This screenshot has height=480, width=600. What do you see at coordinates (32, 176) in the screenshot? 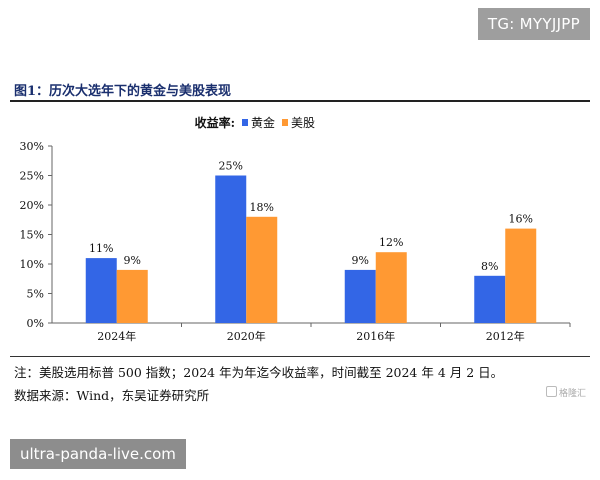
I see `y-tick-label-5: 25%` at bounding box center [32, 176].